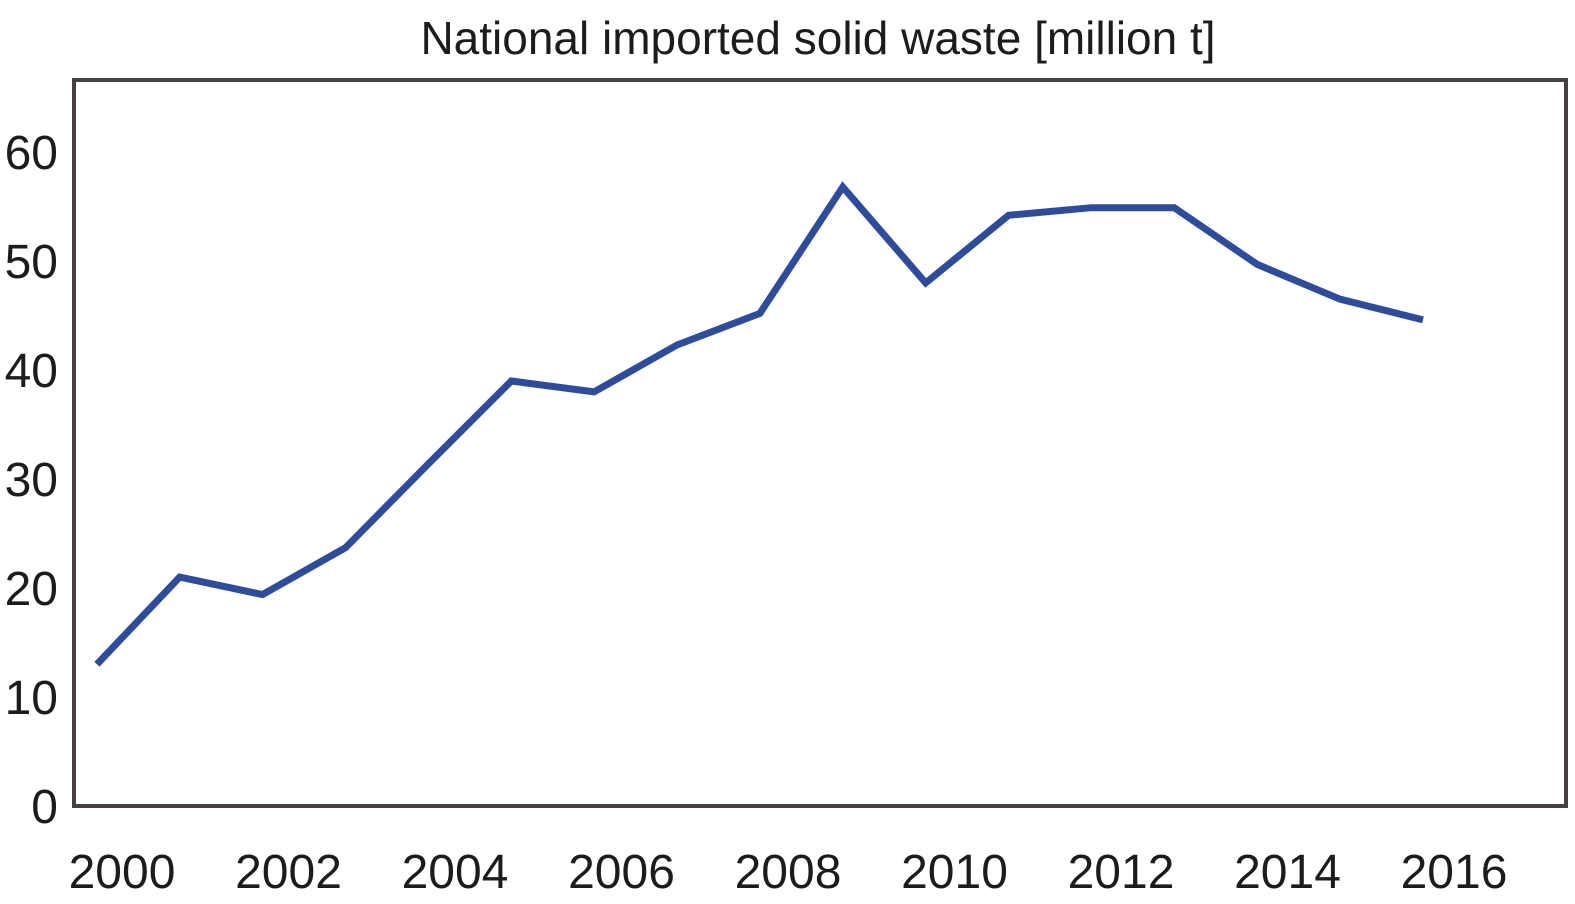  What do you see at coordinates (122, 872) in the screenshot?
I see `x-tick-label: 2000` at bounding box center [122, 872].